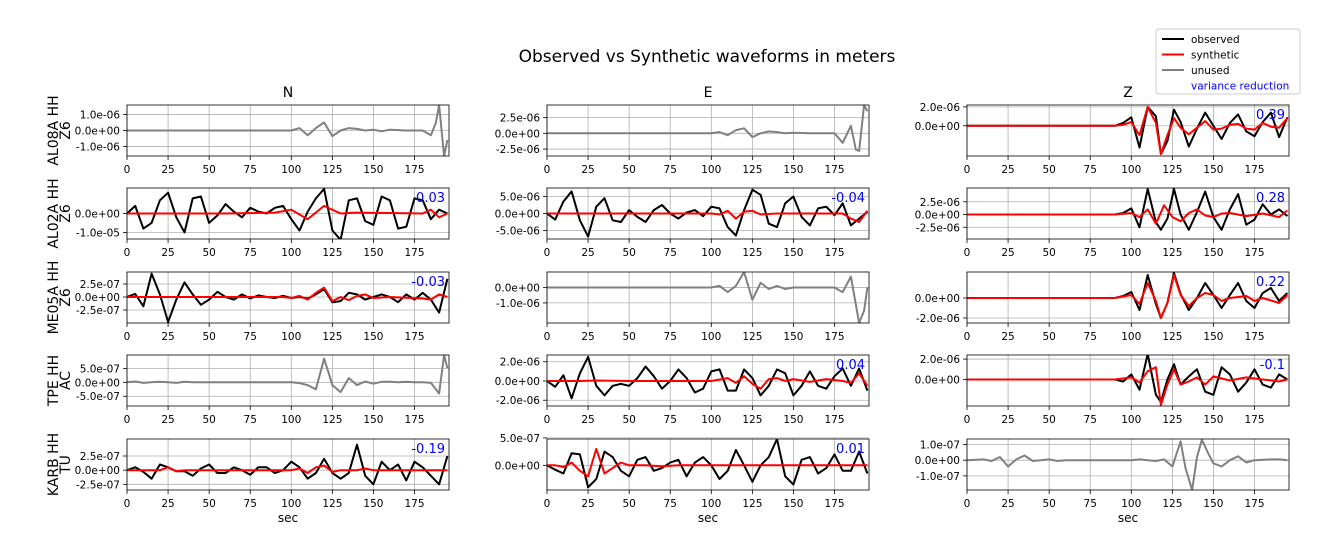 The image size is (1329, 558). I want to click on variance-reduction-label: -0.19, so click(428, 449).